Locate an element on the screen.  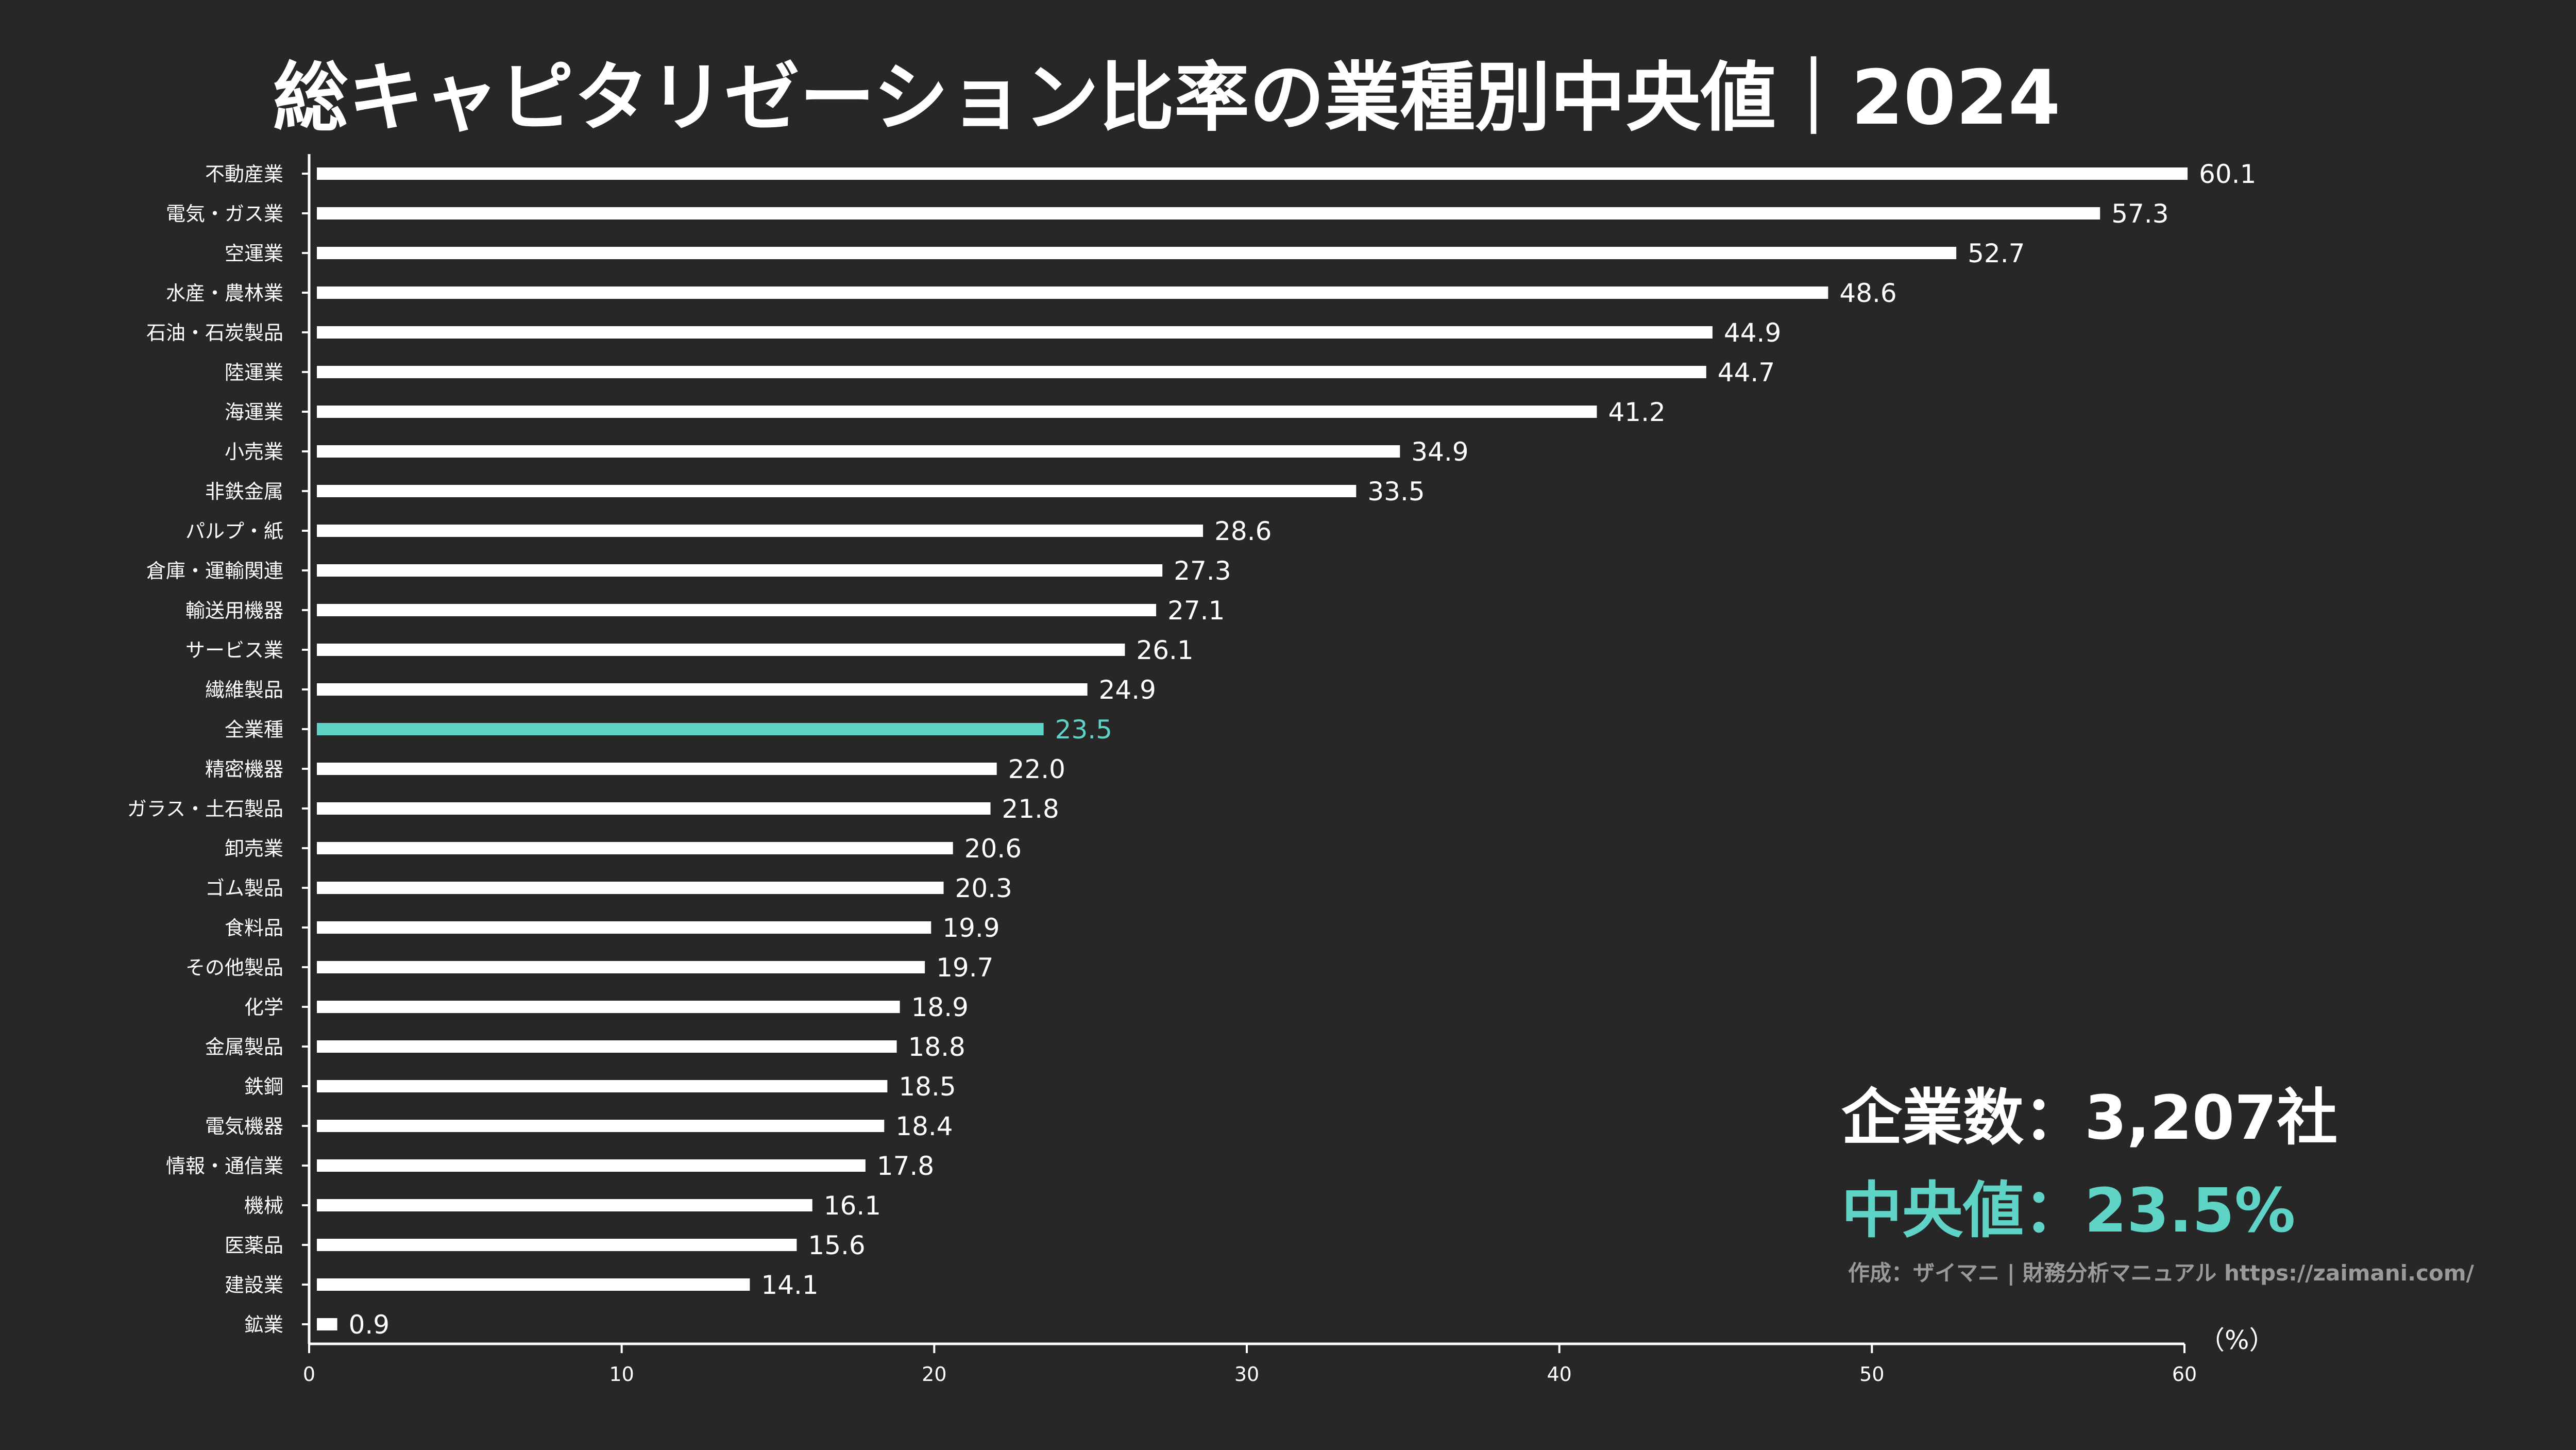
value-label: 28.6 is located at coordinates (1243, 531).